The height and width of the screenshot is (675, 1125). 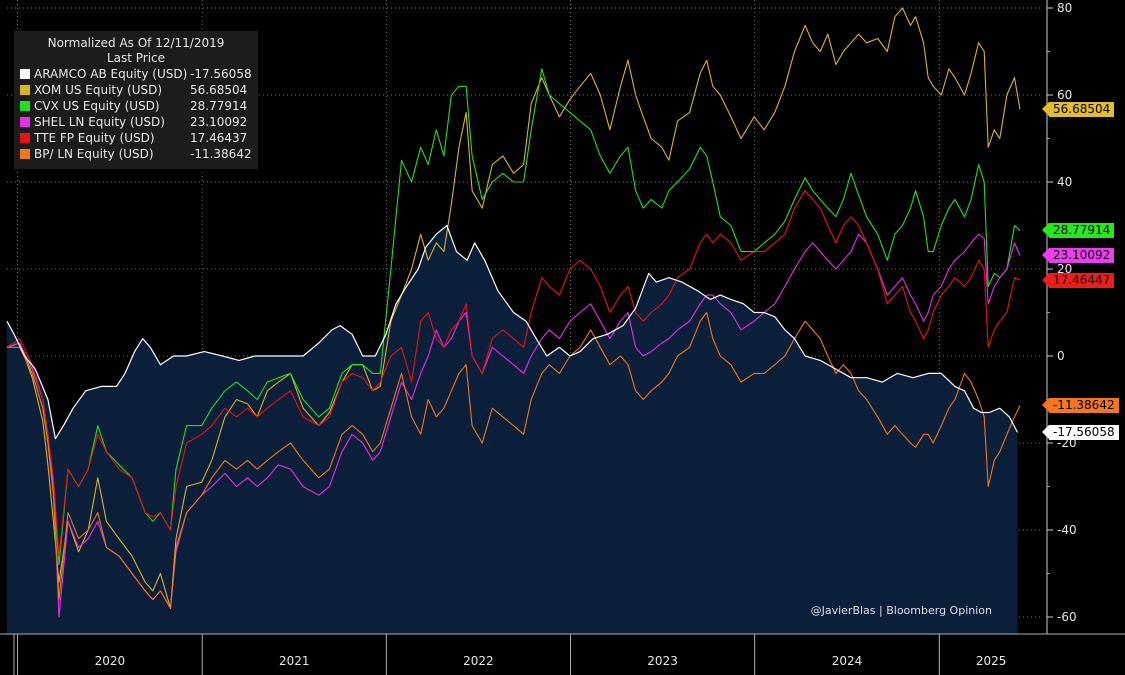 I want to click on x-tick-label: 2023, so click(x=662, y=661).